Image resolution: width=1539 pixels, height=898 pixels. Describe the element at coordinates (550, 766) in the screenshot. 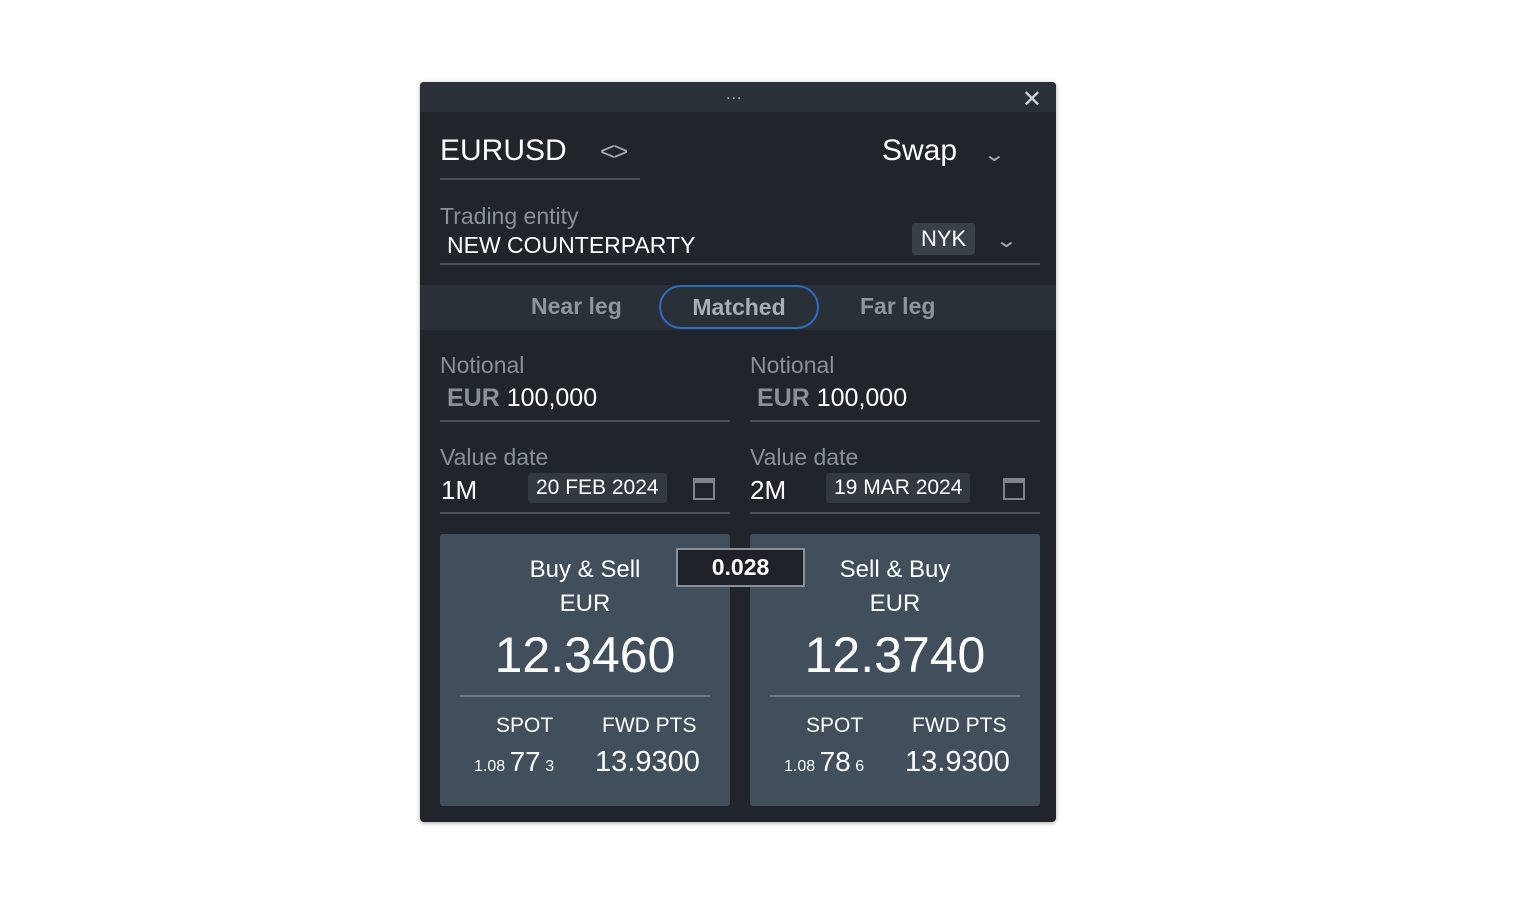

I see `spot-fraction: 3` at that location.